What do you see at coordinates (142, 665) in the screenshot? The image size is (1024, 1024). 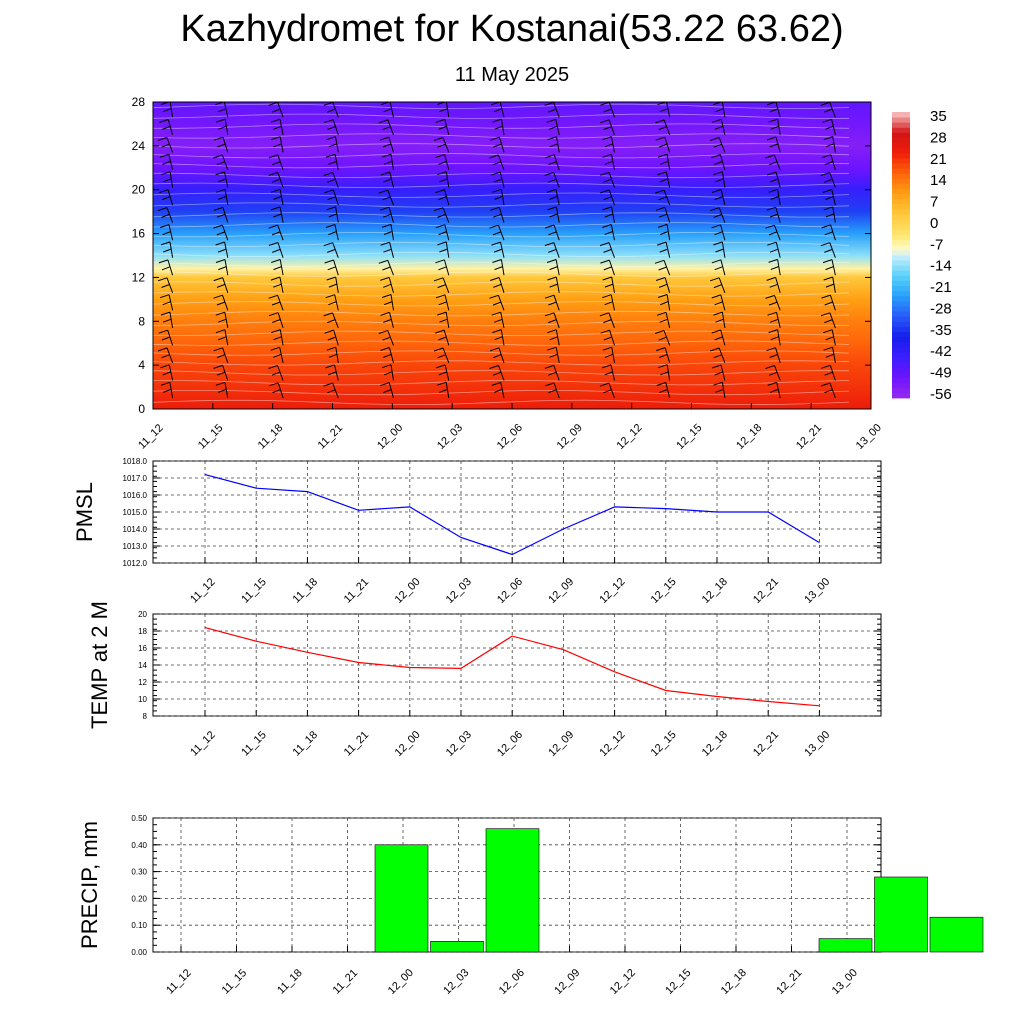 I see `y-tick-label: 14` at bounding box center [142, 665].